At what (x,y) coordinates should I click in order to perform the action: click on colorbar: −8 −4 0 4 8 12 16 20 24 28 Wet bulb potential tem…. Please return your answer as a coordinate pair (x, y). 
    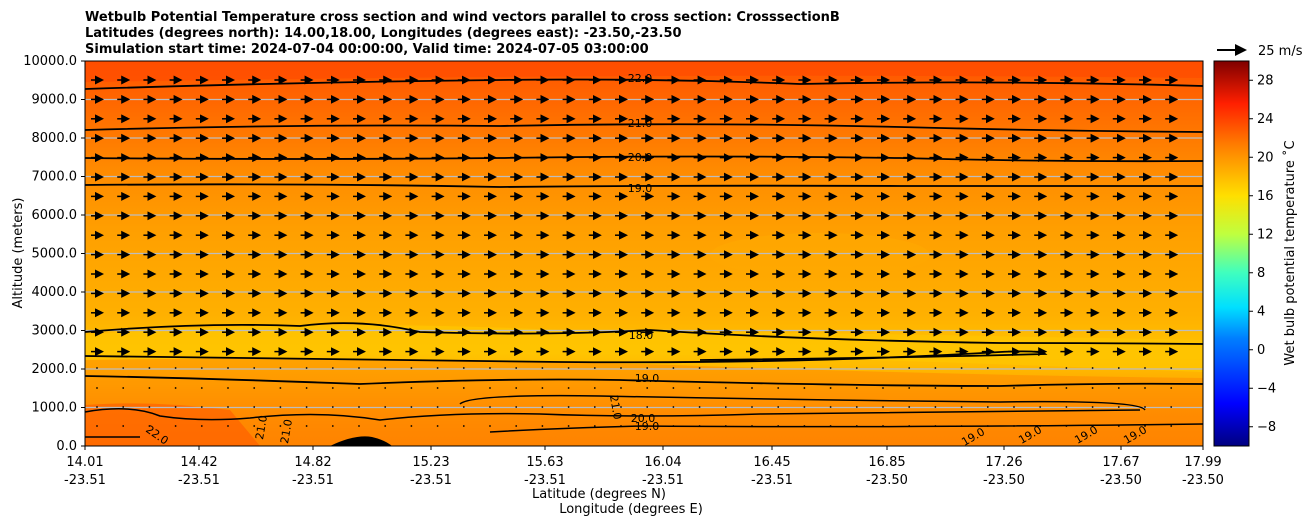
    Looking at the image, I should click on (1255, 253).